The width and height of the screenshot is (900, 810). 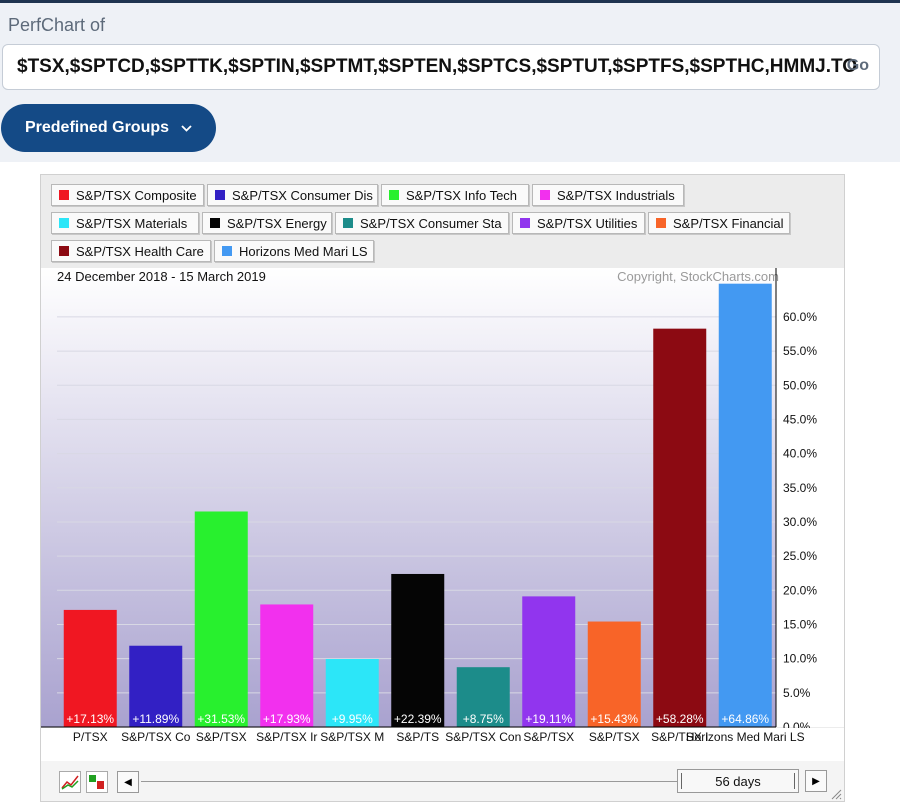 What do you see at coordinates (286, 737) in the screenshot?
I see `x-tick-label: S&P/TSX Ir` at bounding box center [286, 737].